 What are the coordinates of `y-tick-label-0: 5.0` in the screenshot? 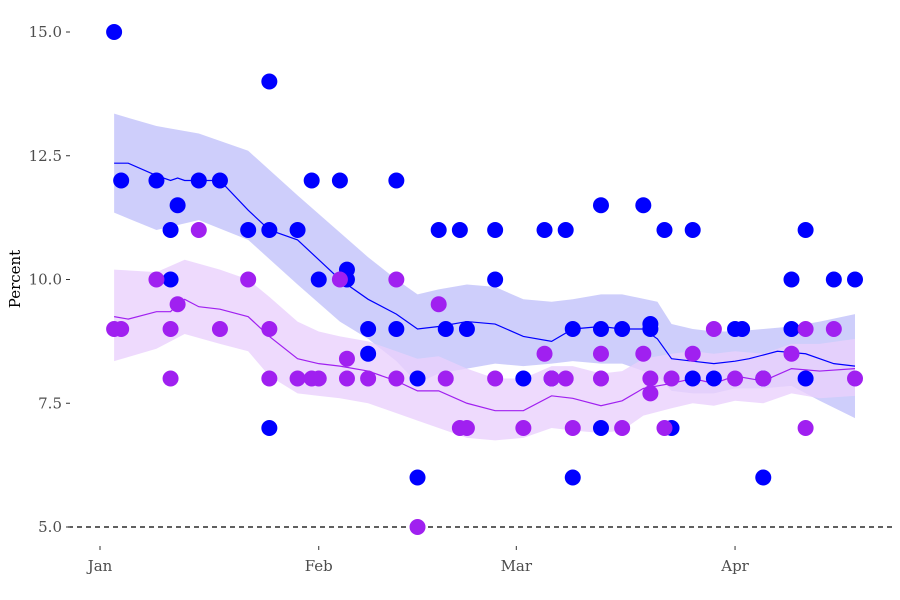 It's located at (50, 527).